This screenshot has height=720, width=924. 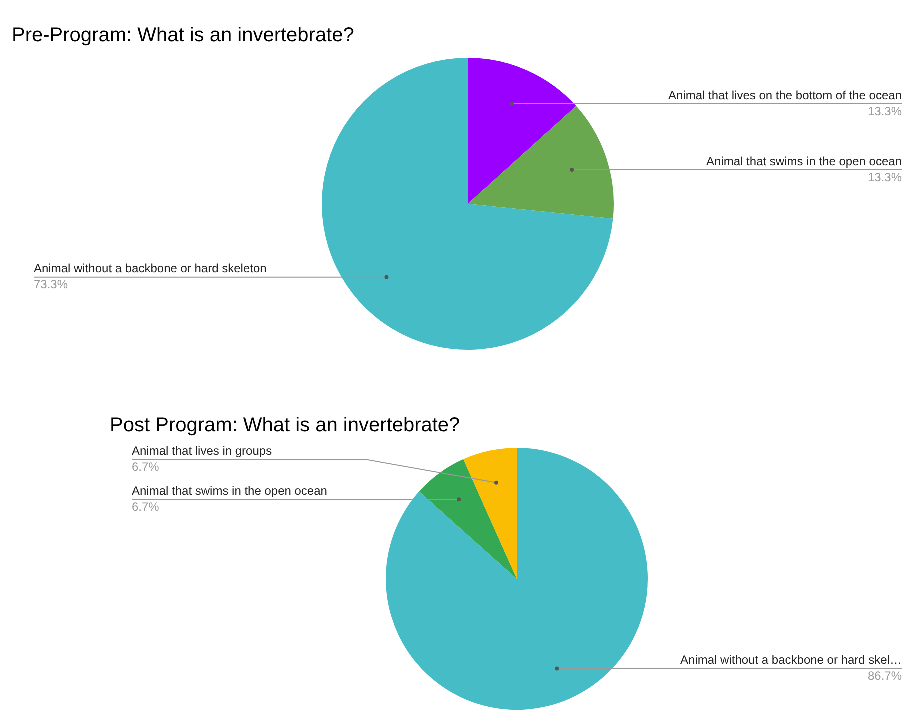 What do you see at coordinates (785, 95) in the screenshot?
I see `slice-label: Animal that lives on the bottom of the ocean` at bounding box center [785, 95].